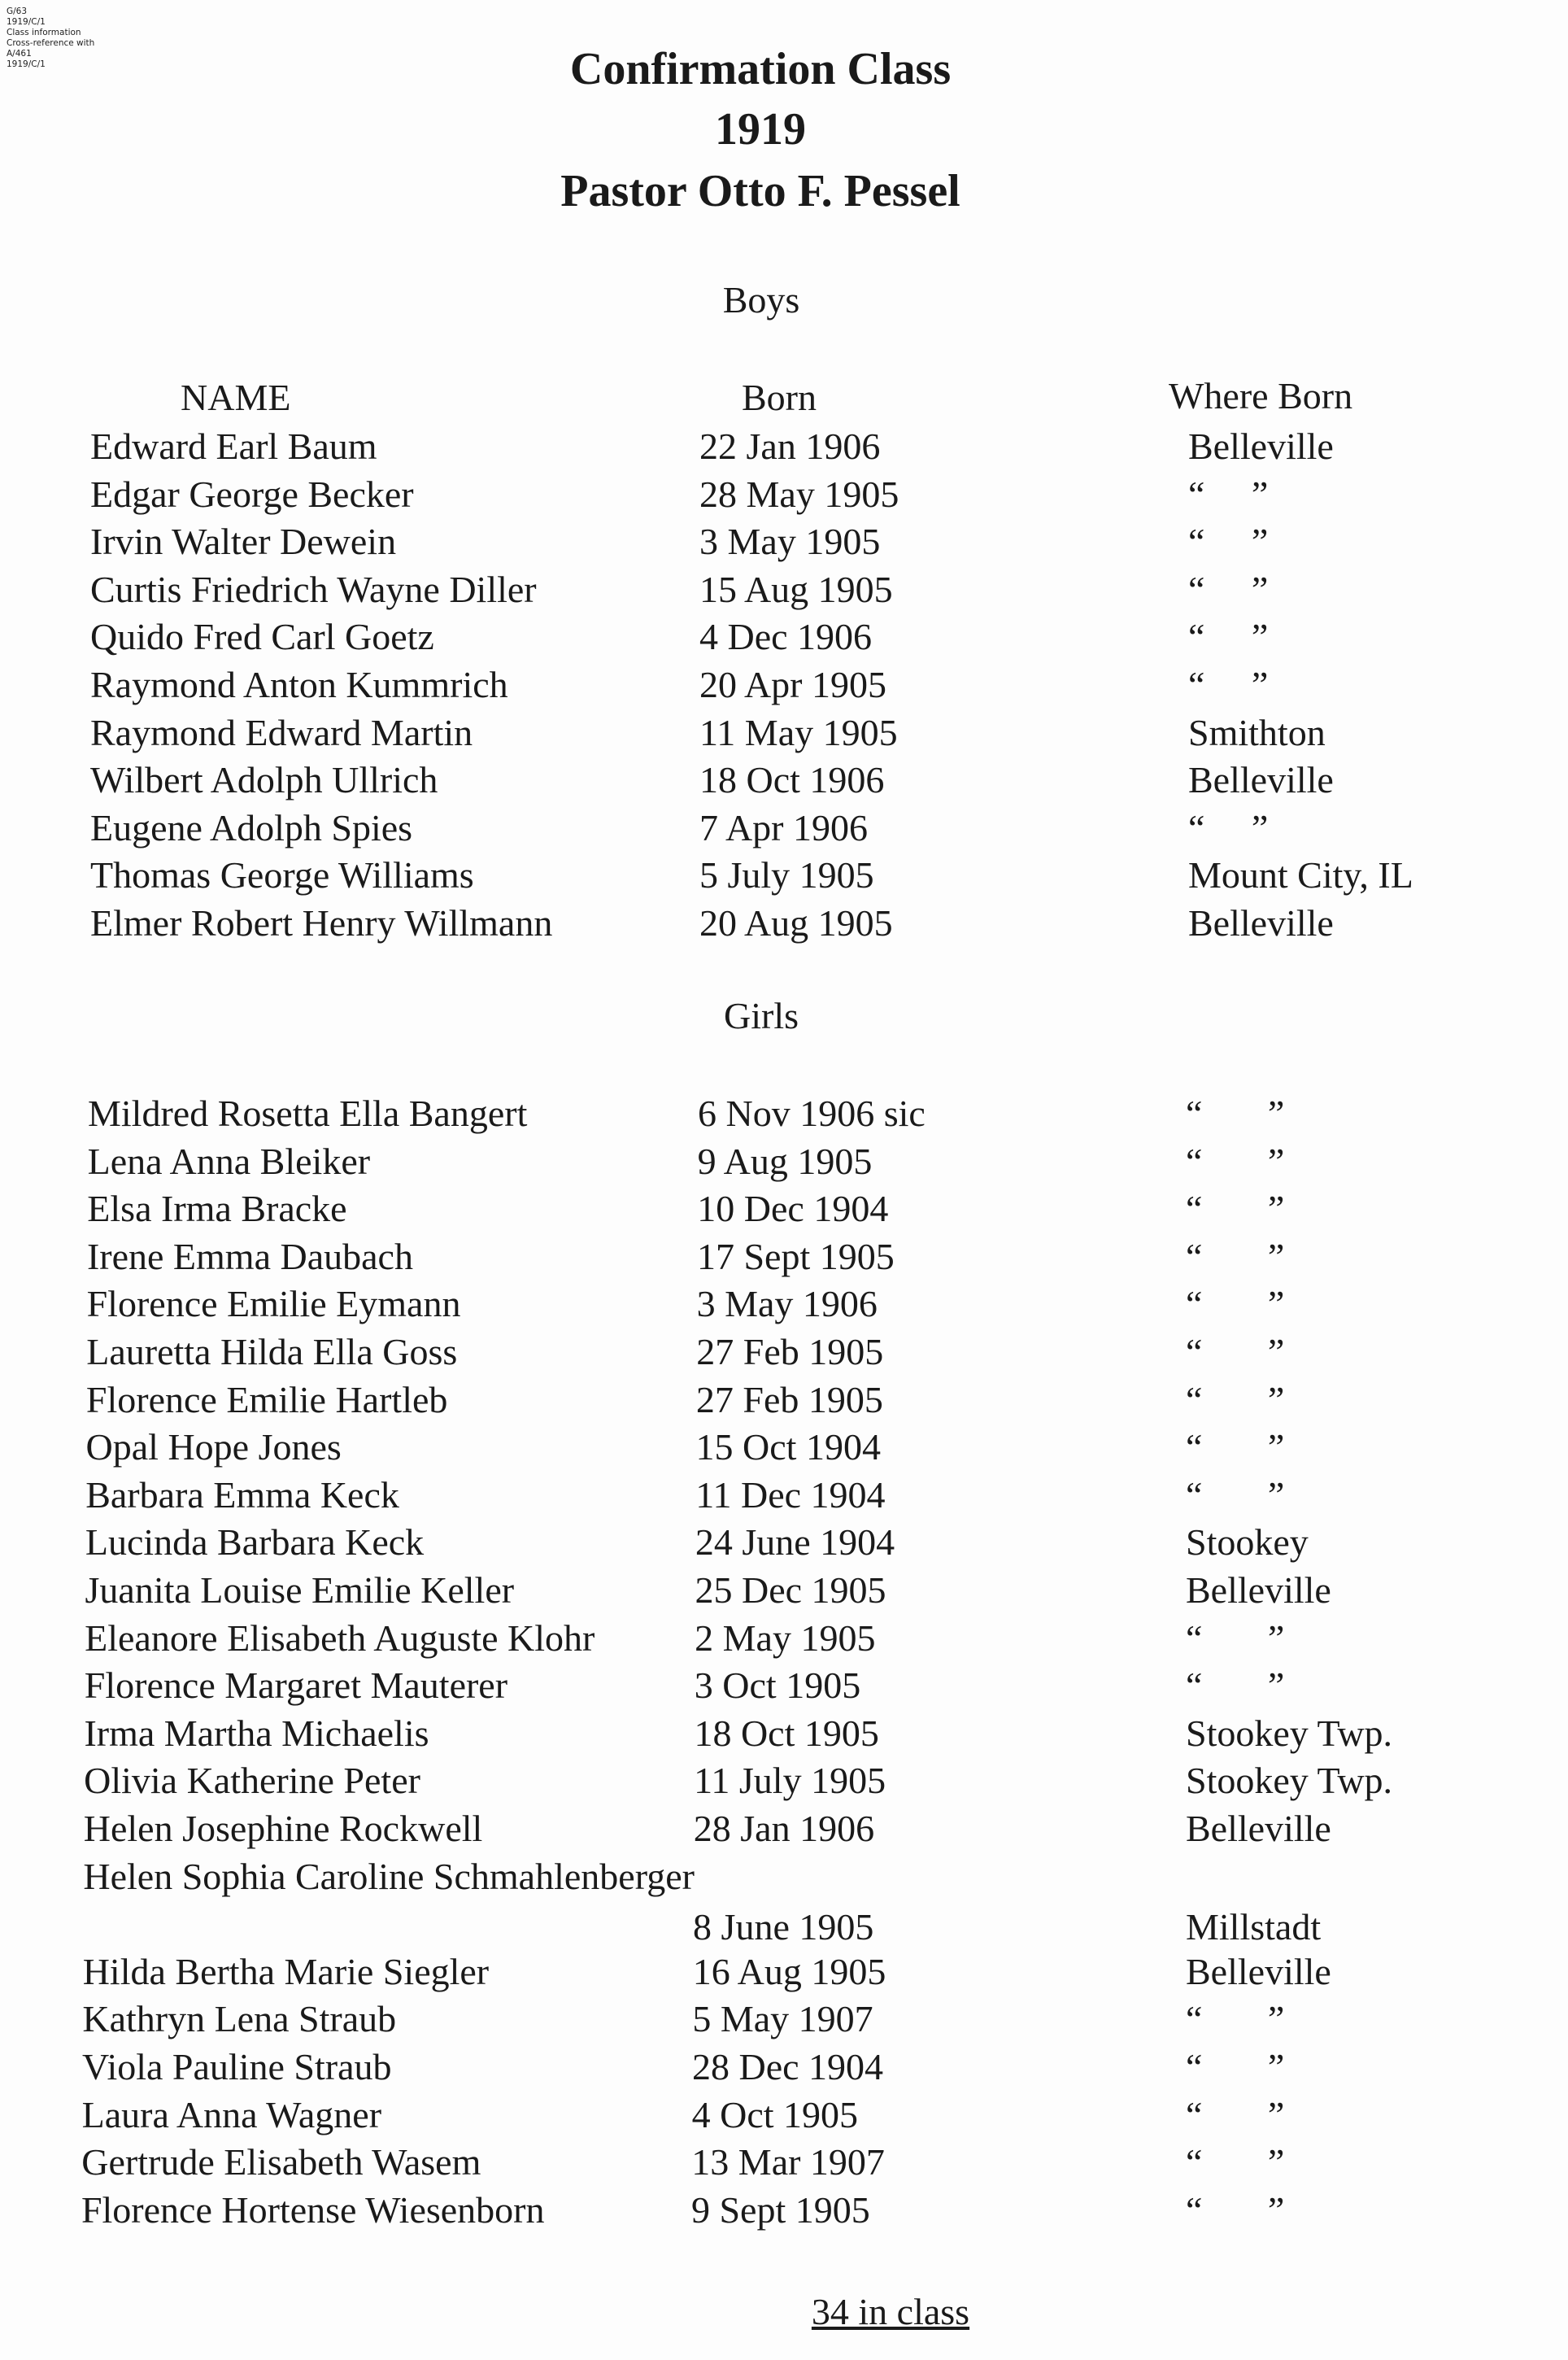  I want to click on person-name: Edward Earl Baum, so click(233, 446).